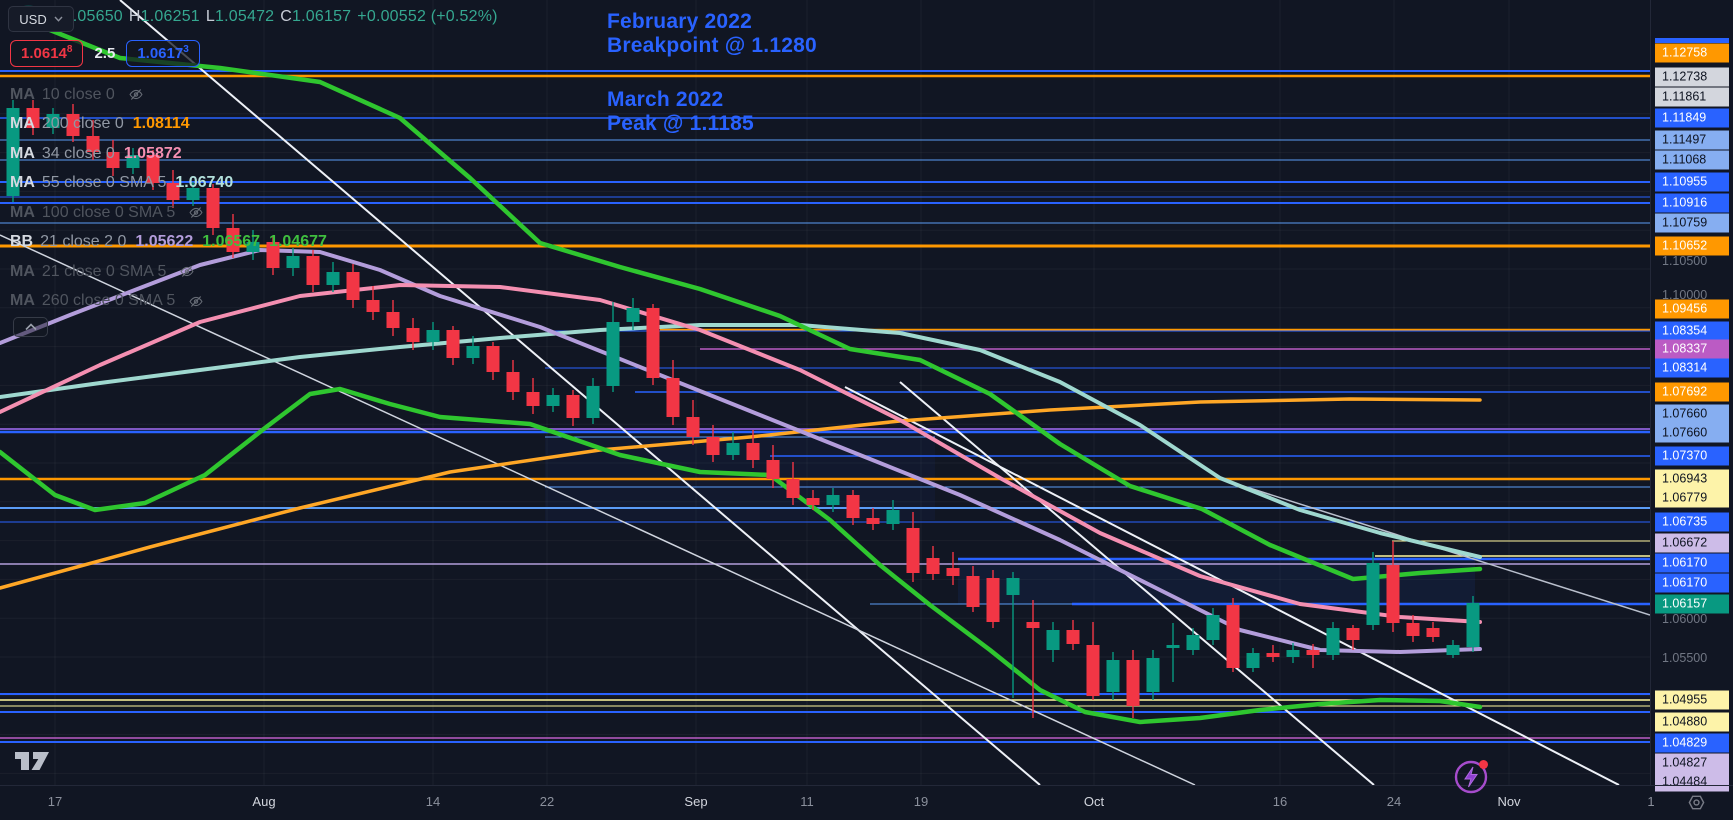  What do you see at coordinates (712, 34) in the screenshot?
I see `annotation-february-breakpoint: February 2022 Breakpoint @ 1.1280` at bounding box center [712, 34].